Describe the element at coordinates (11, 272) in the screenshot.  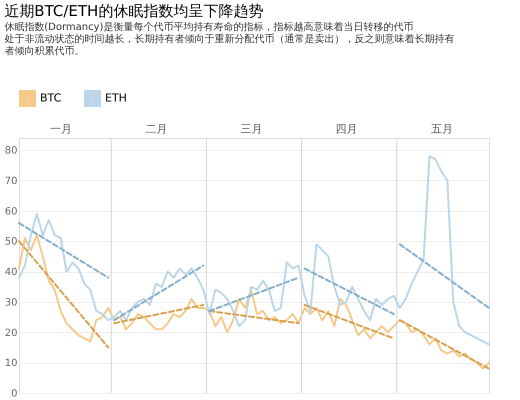
I see `y-tick-label: 40` at that location.